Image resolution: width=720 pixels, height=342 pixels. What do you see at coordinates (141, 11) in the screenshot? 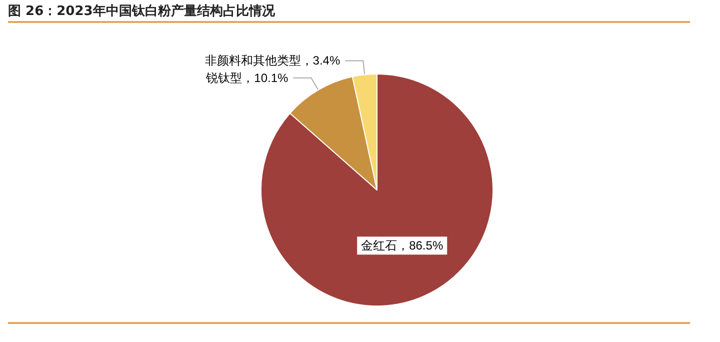
I see `chart-title: 图 26：2023年中国钛白粉产量结构占比情况` at bounding box center [141, 11].